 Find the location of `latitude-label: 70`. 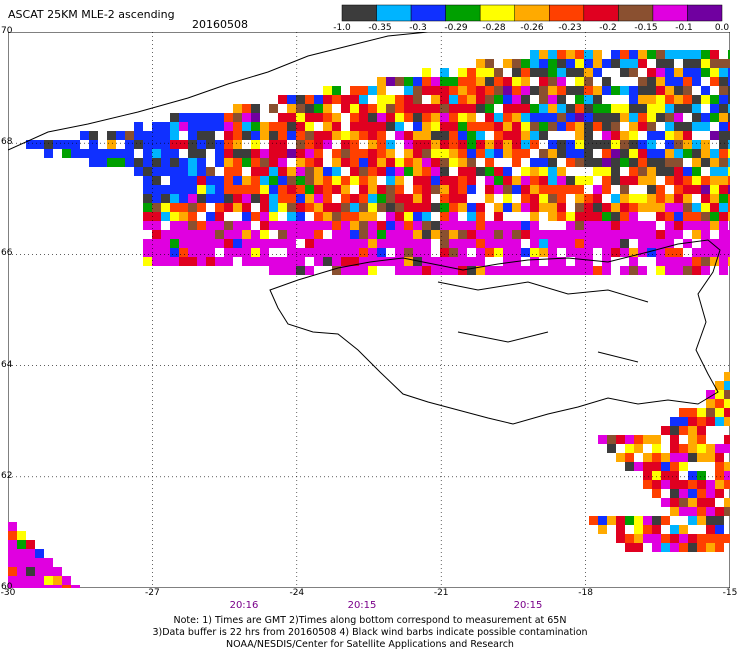

latitude-label: 70 is located at coordinates (7, 31).